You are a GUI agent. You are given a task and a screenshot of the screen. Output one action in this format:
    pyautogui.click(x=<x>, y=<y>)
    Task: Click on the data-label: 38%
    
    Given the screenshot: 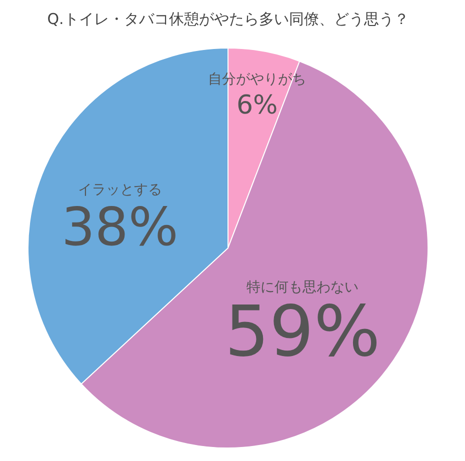 What is the action you would take?
    pyautogui.click(x=119, y=227)
    